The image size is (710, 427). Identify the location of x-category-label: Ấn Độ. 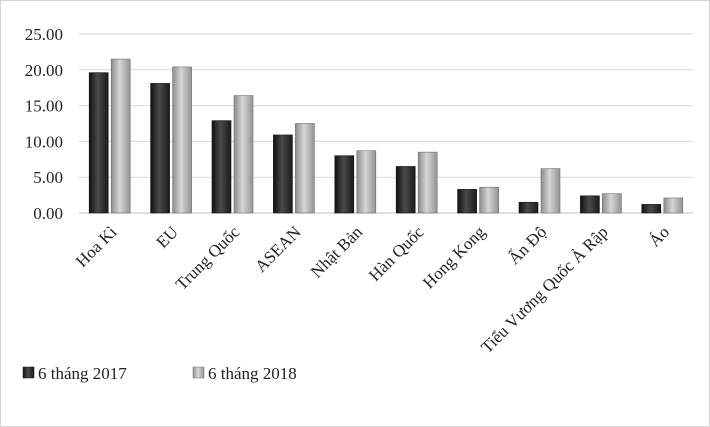
(527, 245).